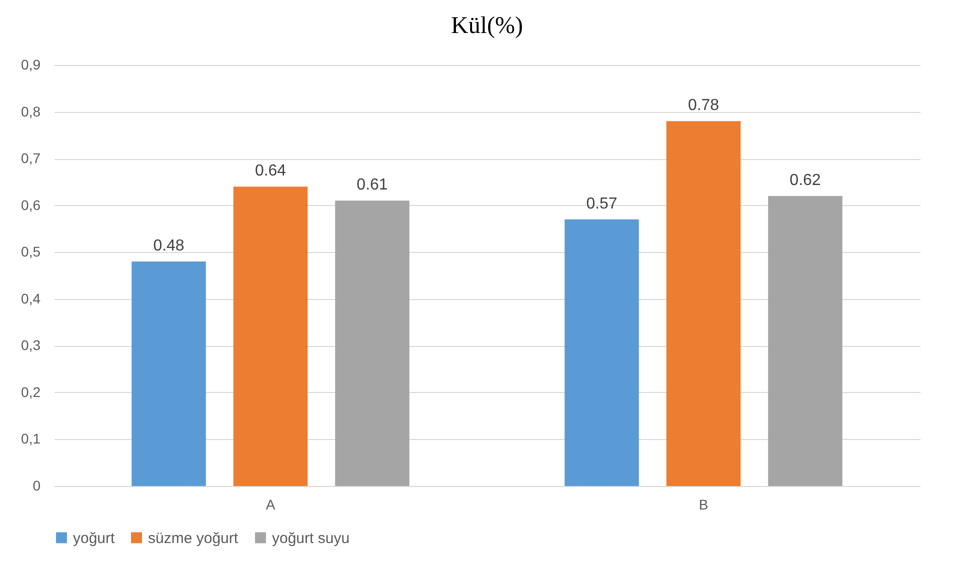  I want to click on y-tick-label: 0,4, so click(31, 298).